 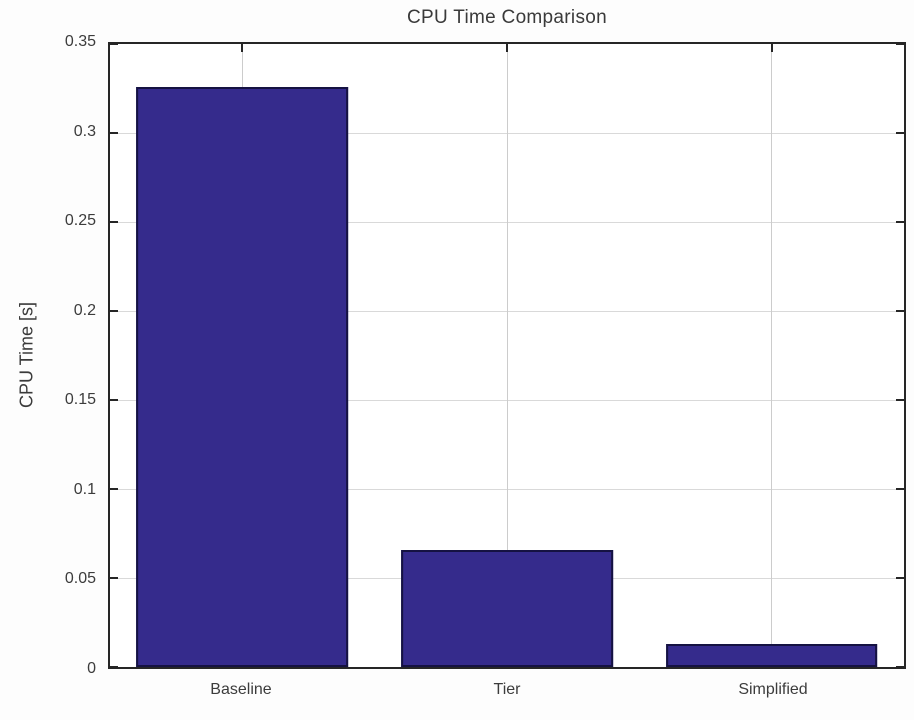 I want to click on y-axis-tick-labels: 0 0.05 0.1 0.15 0.2 0.25 0.3 0.35, so click(x=48, y=355).